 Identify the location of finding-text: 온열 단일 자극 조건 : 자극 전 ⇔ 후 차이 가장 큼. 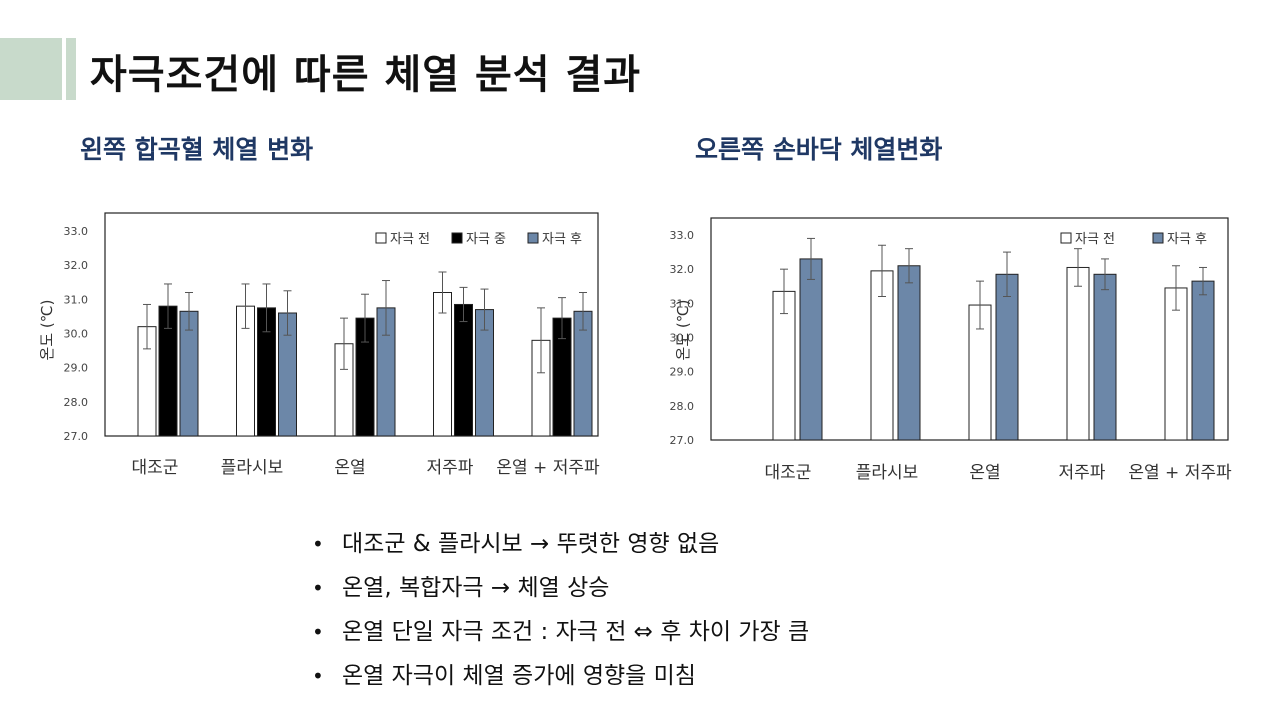
(576, 632).